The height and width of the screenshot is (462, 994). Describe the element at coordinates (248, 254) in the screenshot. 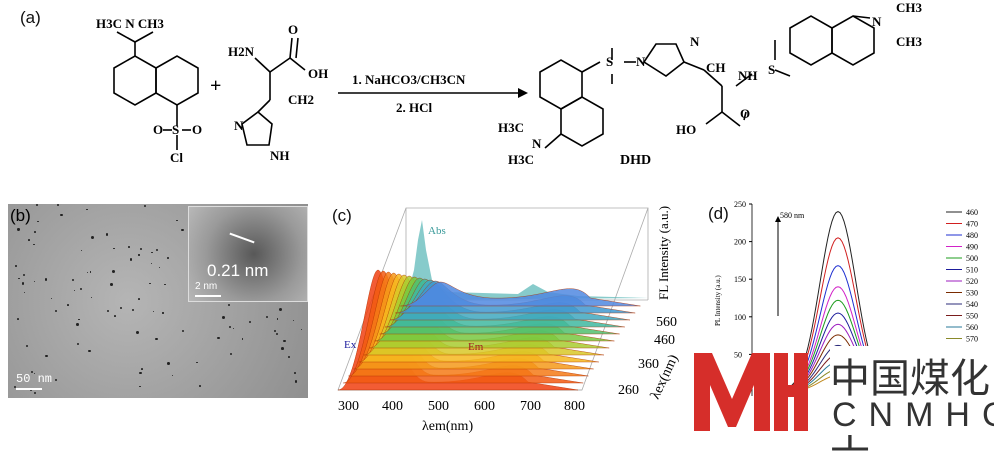

I see `hrtem-inset: 0.21 nm 2 nm` at that location.